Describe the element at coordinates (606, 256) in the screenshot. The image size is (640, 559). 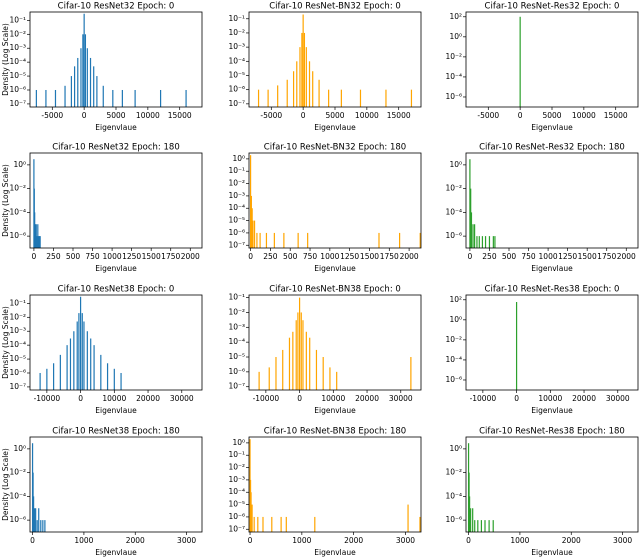
I see `x-tick-label: 1750` at that location.